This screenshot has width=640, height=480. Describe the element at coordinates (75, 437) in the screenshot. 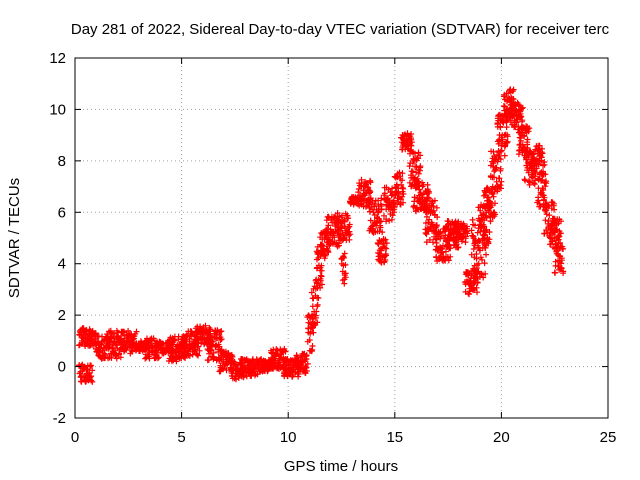

I see `x-tick-label: 0` at that location.